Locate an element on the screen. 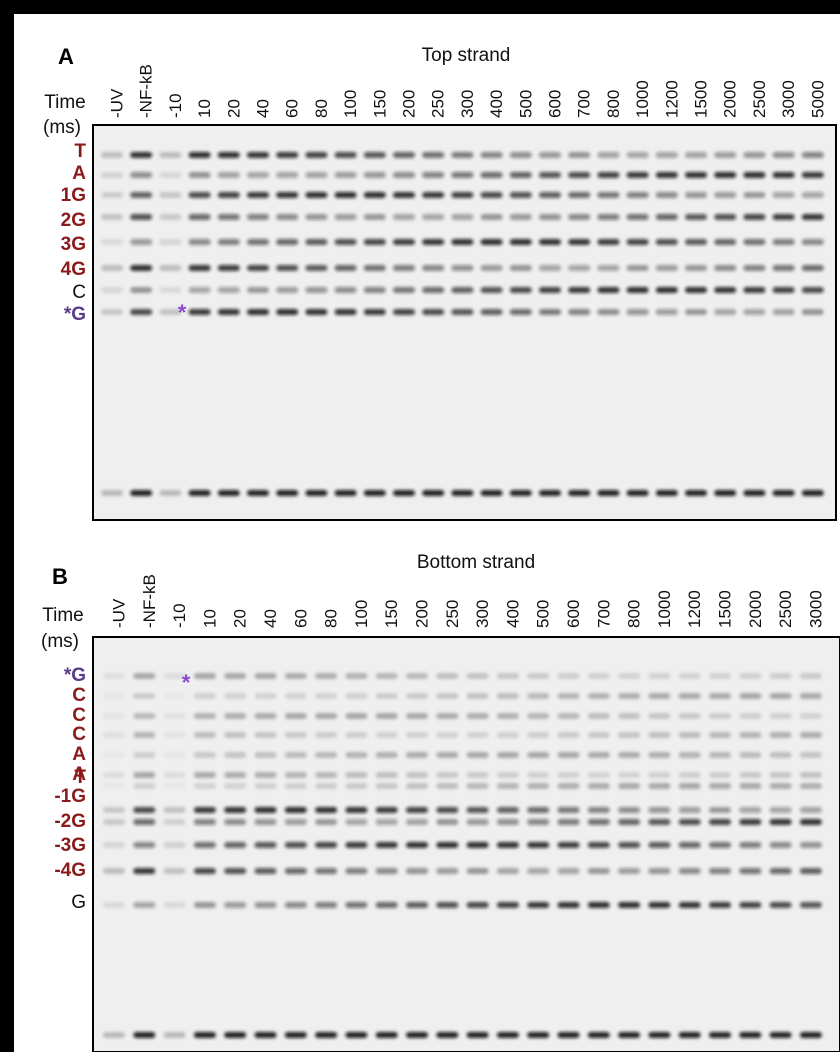  band-label: 1G is located at coordinates (73, 195).